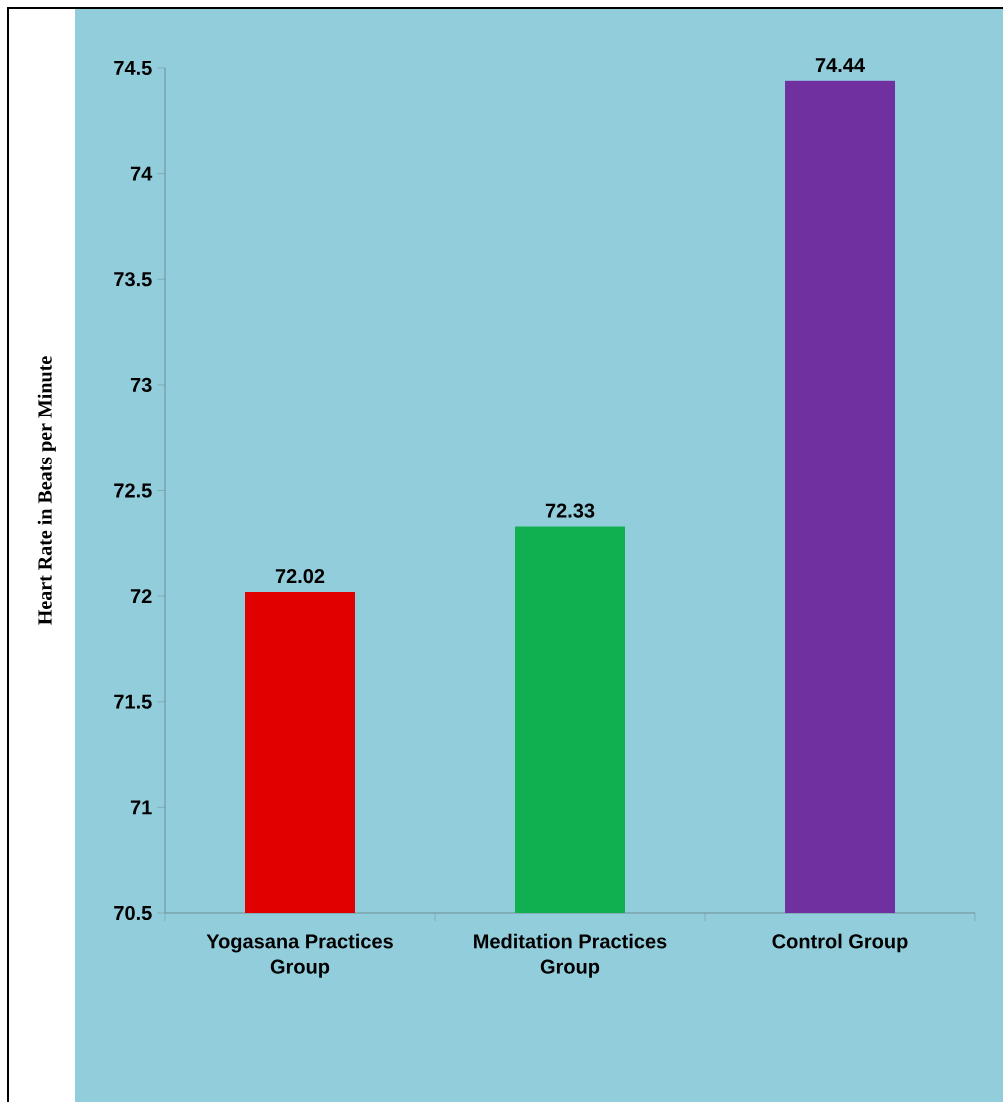 The image size is (1003, 1102). Describe the element at coordinates (141, 596) in the screenshot. I see `y-tick-label: 72` at that location.